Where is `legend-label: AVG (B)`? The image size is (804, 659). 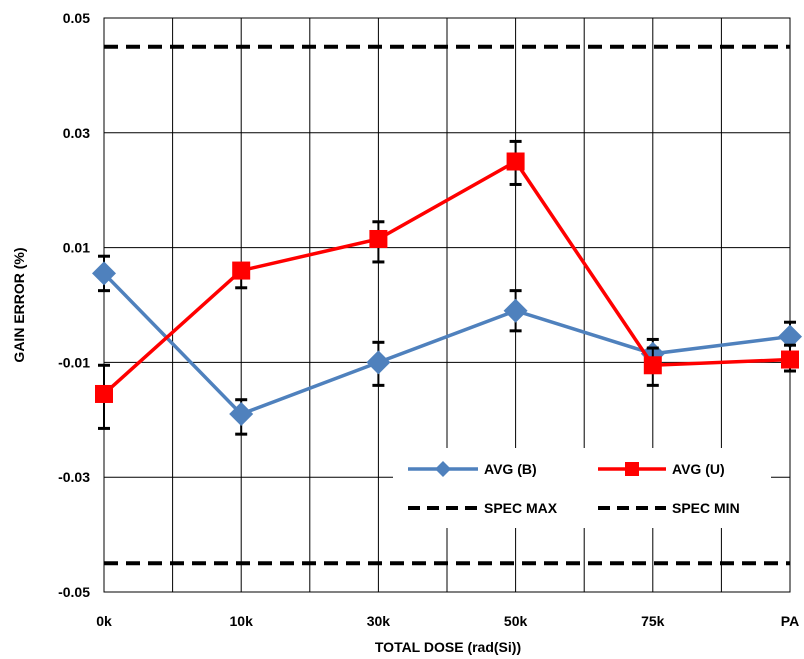
legend-label: AVG (B) is located at coordinates (510, 469).